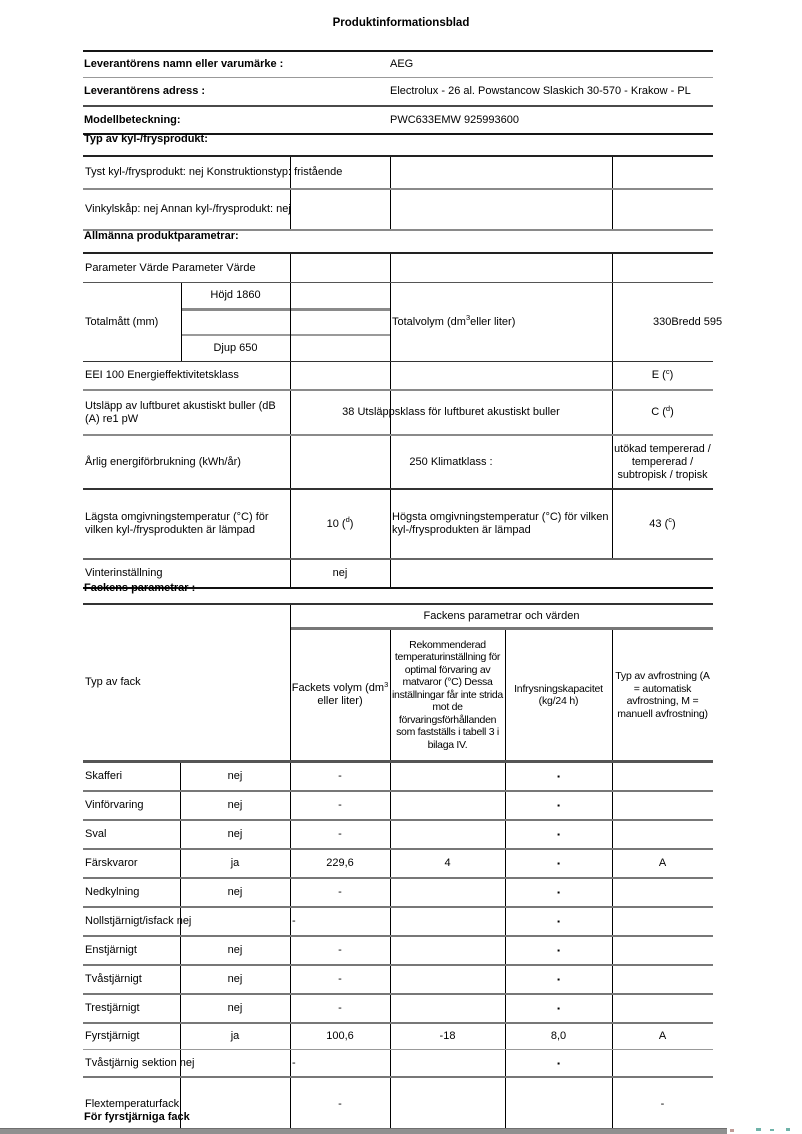  Describe the element at coordinates (132, 119) in the screenshot. I see `model-label: Modellbeteckning:` at that location.